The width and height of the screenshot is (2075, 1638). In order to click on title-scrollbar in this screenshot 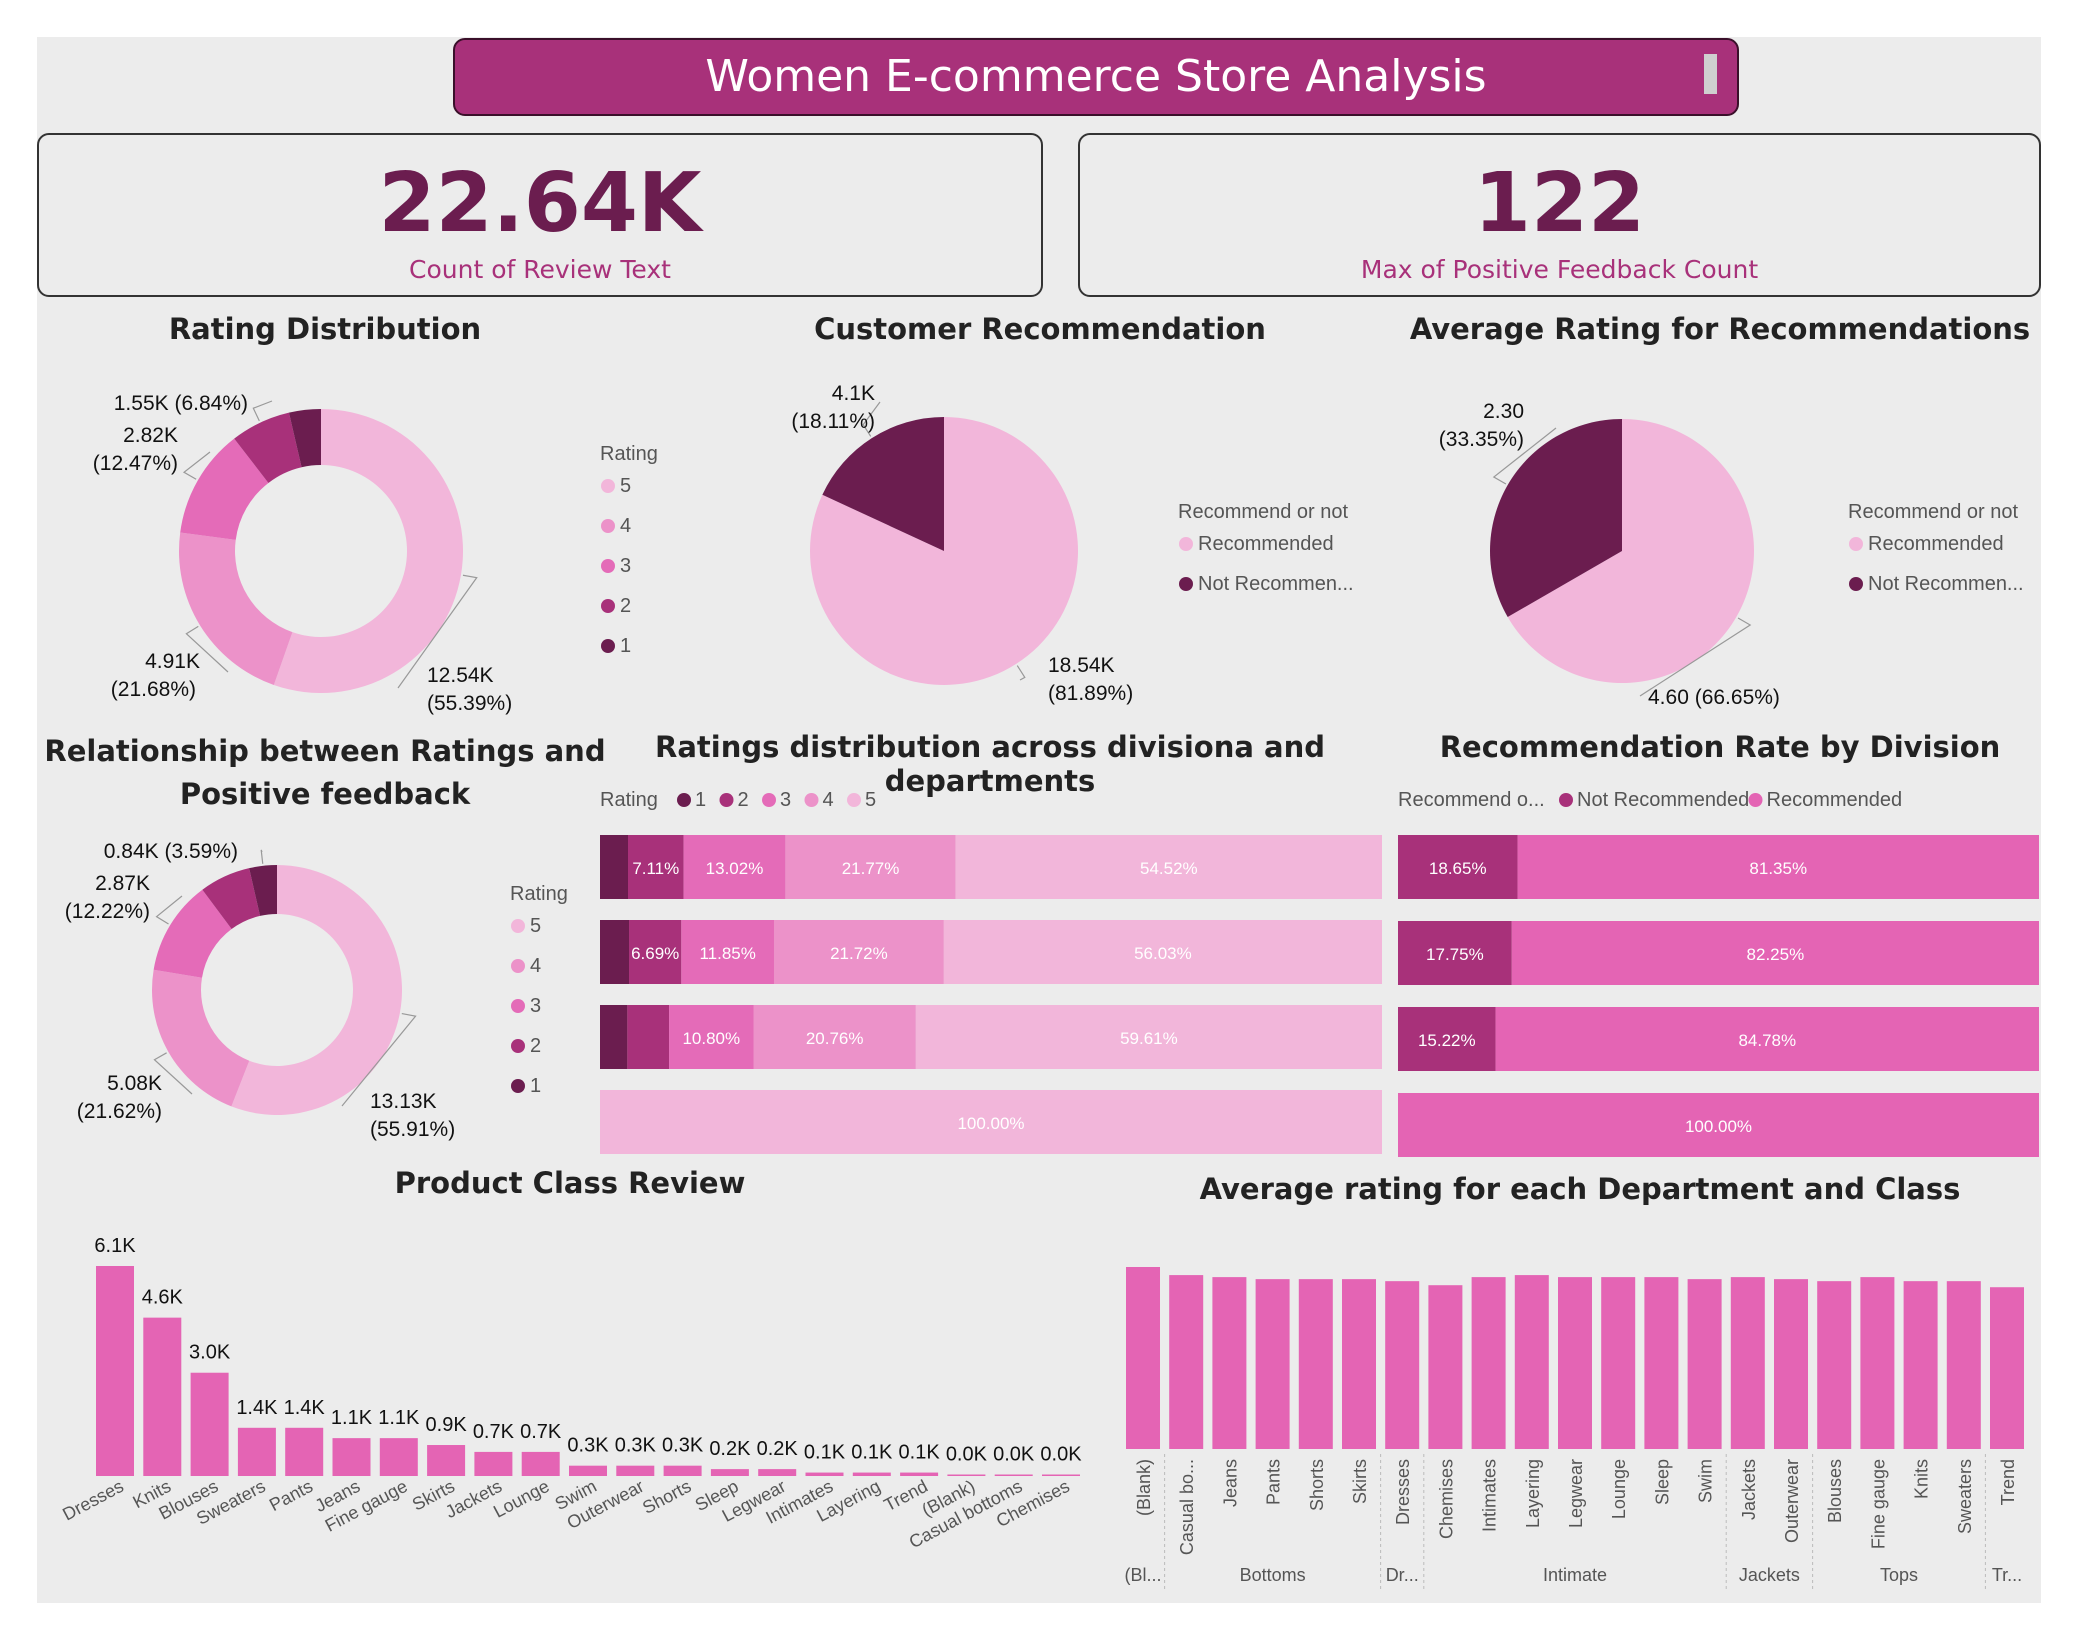, I will do `click(1710, 74)`.